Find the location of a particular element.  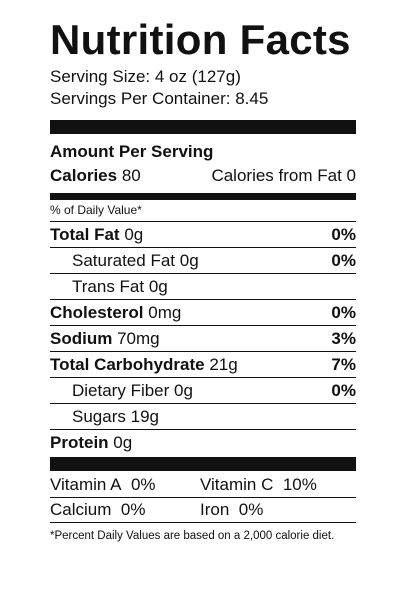

nutrient-name-cell: Dietary Fiber 0g is located at coordinates (121, 390).